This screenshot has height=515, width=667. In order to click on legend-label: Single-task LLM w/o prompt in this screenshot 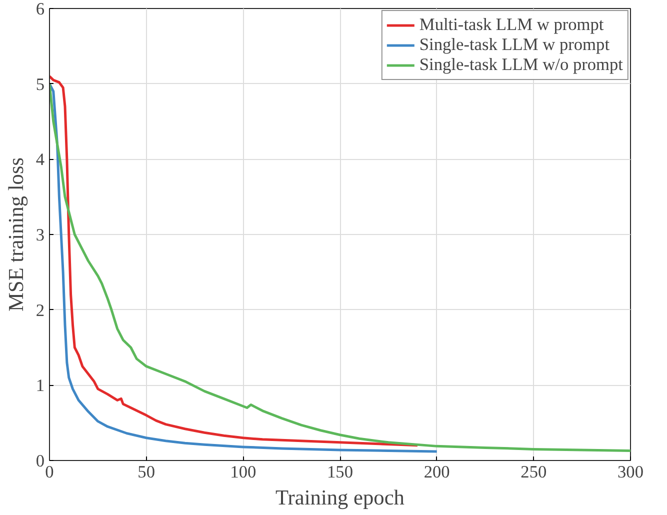, I will do `click(521, 65)`.